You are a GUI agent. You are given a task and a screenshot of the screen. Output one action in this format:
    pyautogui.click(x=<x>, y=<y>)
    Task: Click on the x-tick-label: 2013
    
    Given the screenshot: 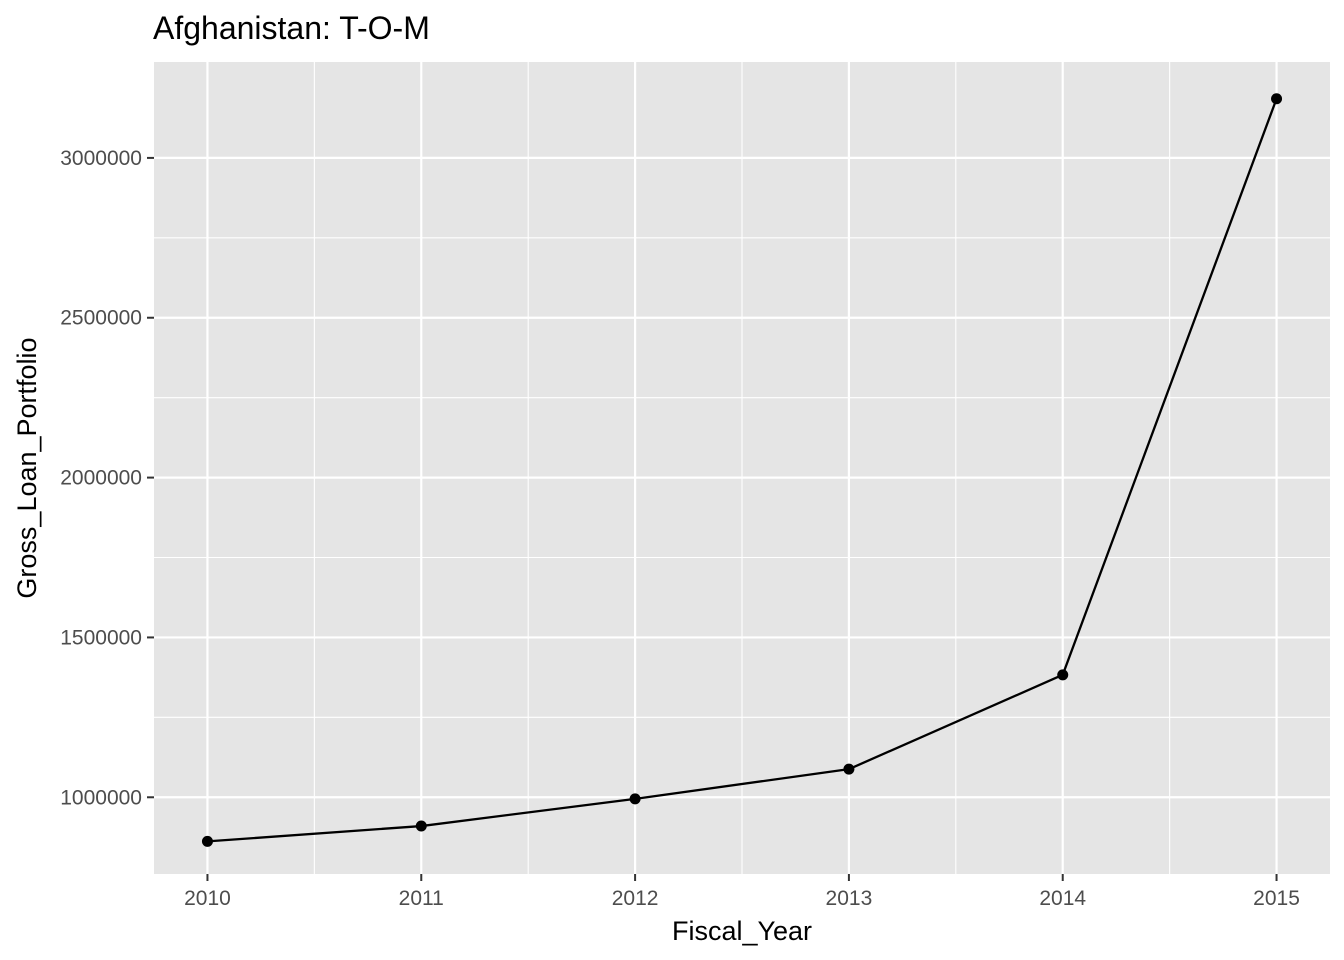 What is the action you would take?
    pyautogui.click(x=849, y=898)
    